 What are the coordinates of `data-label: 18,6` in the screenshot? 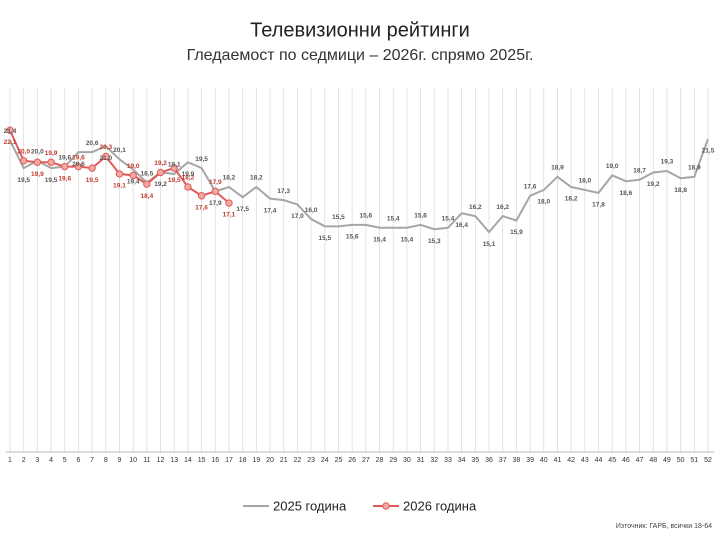 It's located at (626, 193).